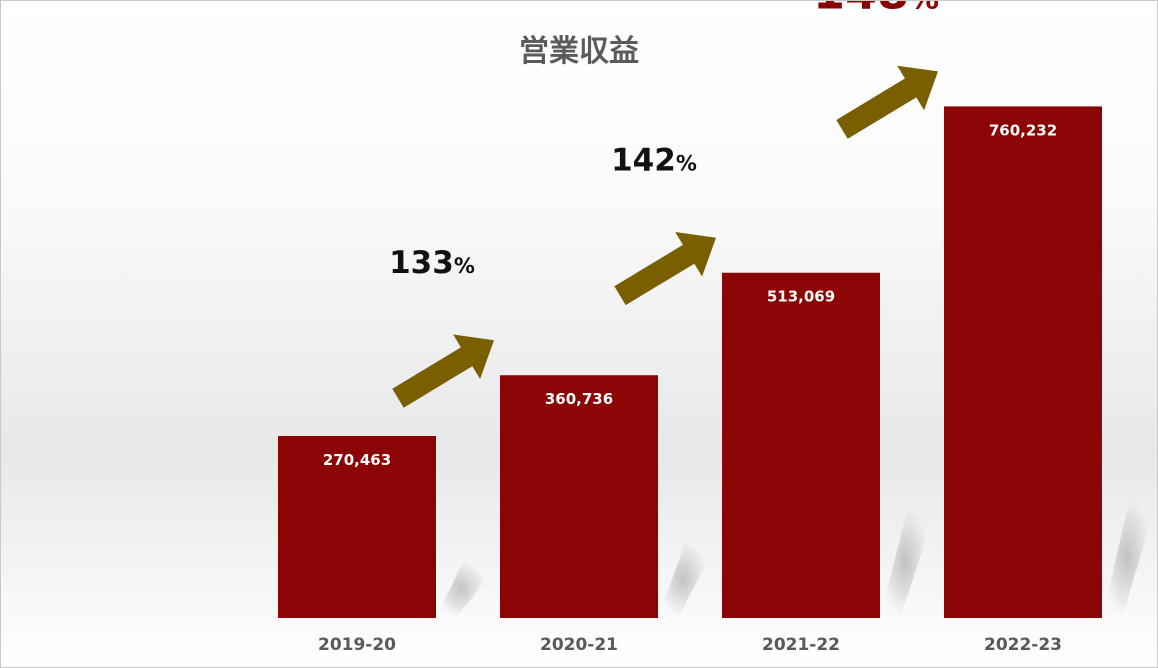 The image size is (1158, 668). Describe the element at coordinates (801, 645) in the screenshot. I see `category-label: 2021-22` at that location.